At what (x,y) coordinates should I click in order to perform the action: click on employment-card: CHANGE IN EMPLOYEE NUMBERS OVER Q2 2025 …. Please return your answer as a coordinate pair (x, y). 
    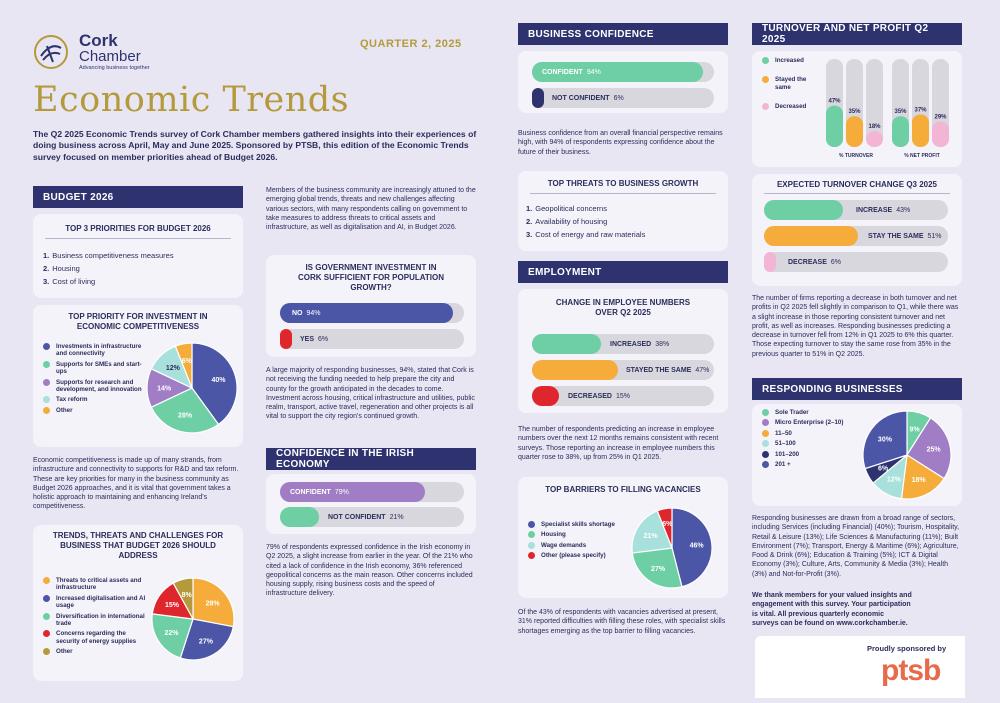
    Looking at the image, I should click on (623, 351).